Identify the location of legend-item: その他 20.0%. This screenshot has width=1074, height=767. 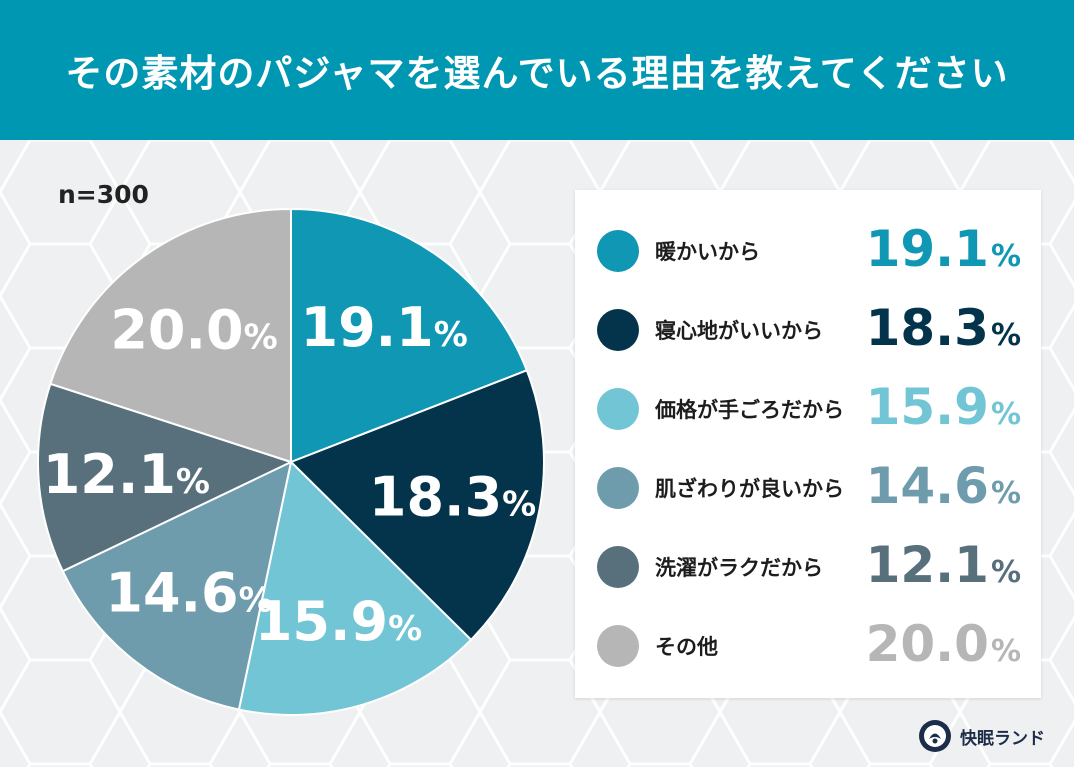
(808, 645).